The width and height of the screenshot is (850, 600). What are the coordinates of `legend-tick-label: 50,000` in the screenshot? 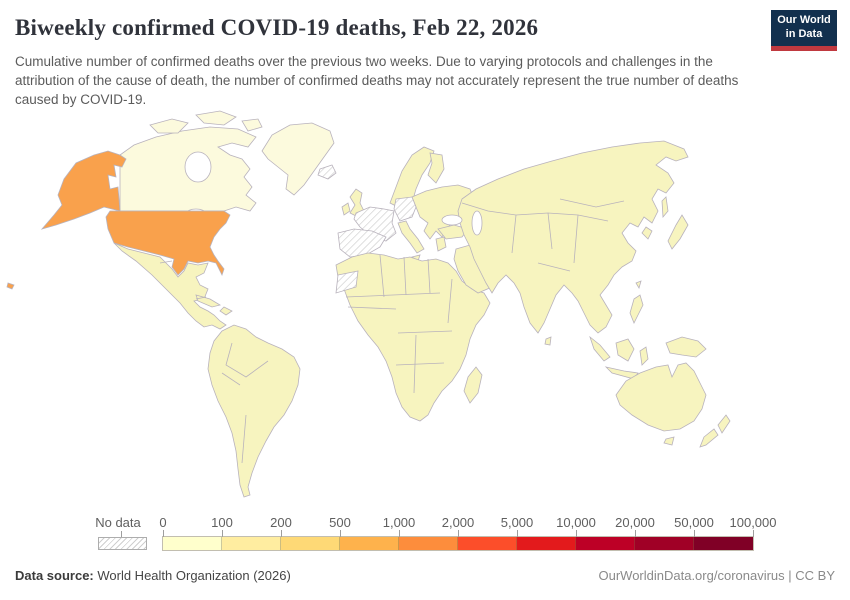 It's located at (694, 522).